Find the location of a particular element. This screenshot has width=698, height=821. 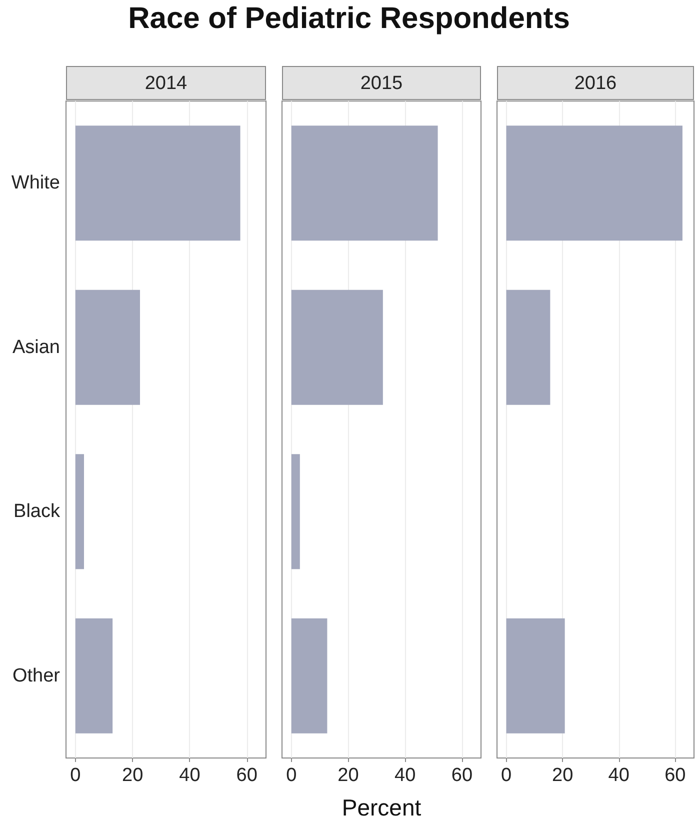

y-tick-label: White is located at coordinates (35, 183).